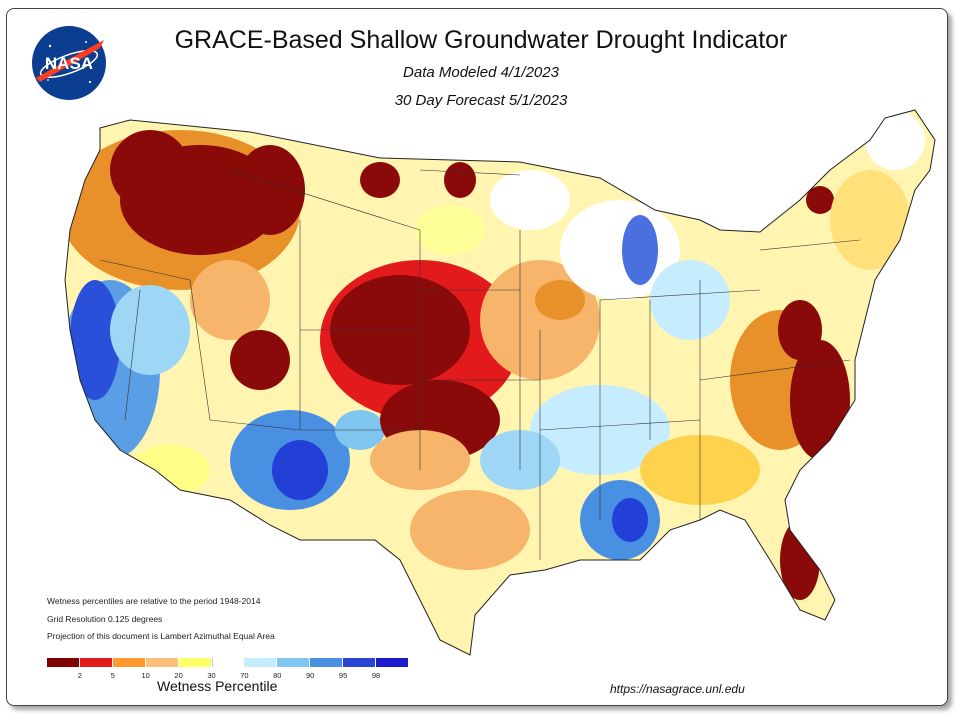 The image size is (962, 722). What do you see at coordinates (376, 675) in the screenshot?
I see `legend-tick-label: 98` at bounding box center [376, 675].